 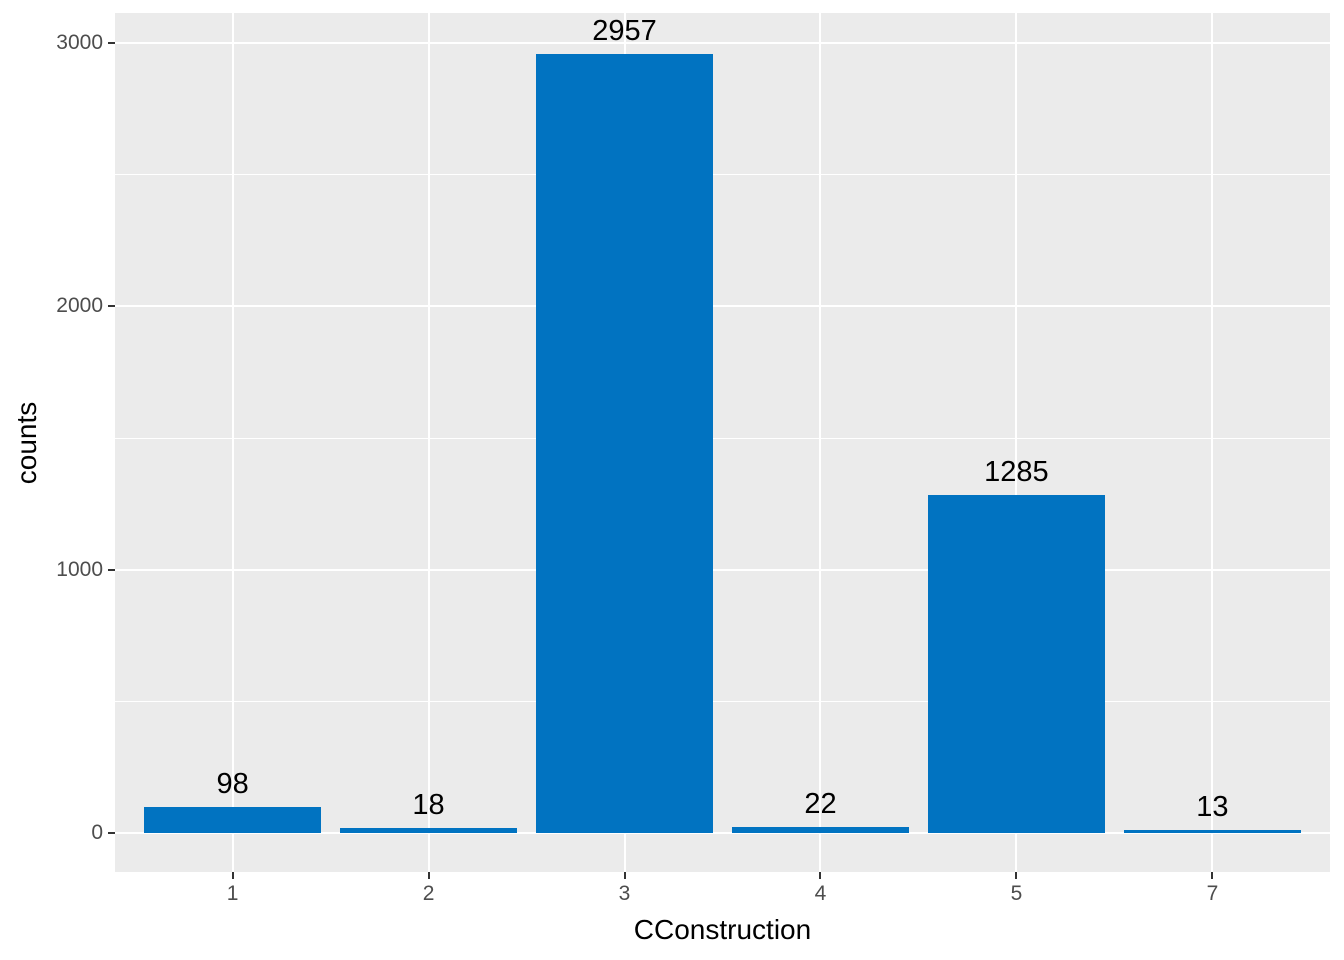 What do you see at coordinates (428, 805) in the screenshot?
I see `bar-value-label: 18` at bounding box center [428, 805].